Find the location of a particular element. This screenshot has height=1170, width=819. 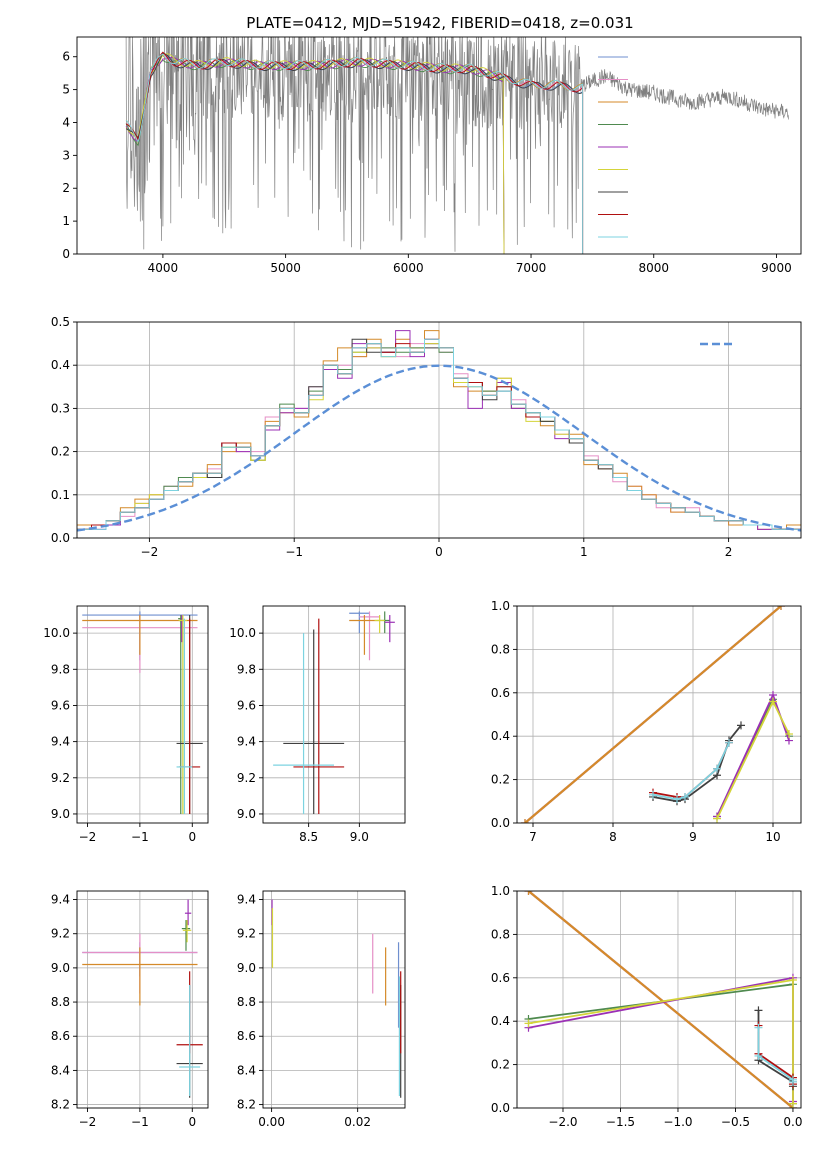

plot-area-mass_weight_vs_age is located at coordinates (659, 714).